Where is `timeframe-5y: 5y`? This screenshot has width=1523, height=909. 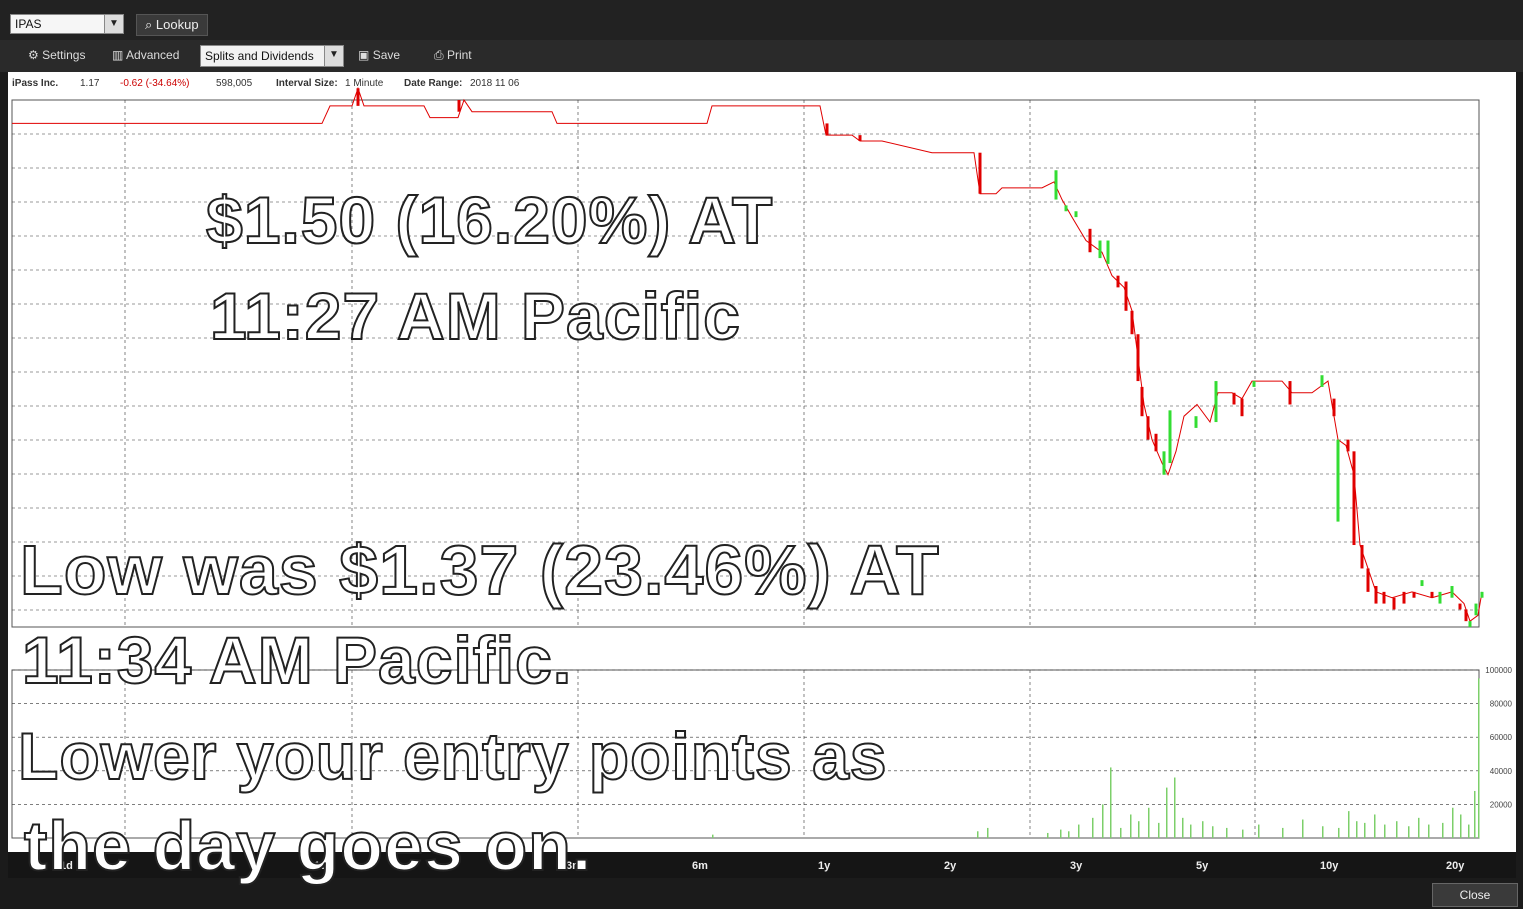 timeframe-5y: 5y is located at coordinates (1202, 866).